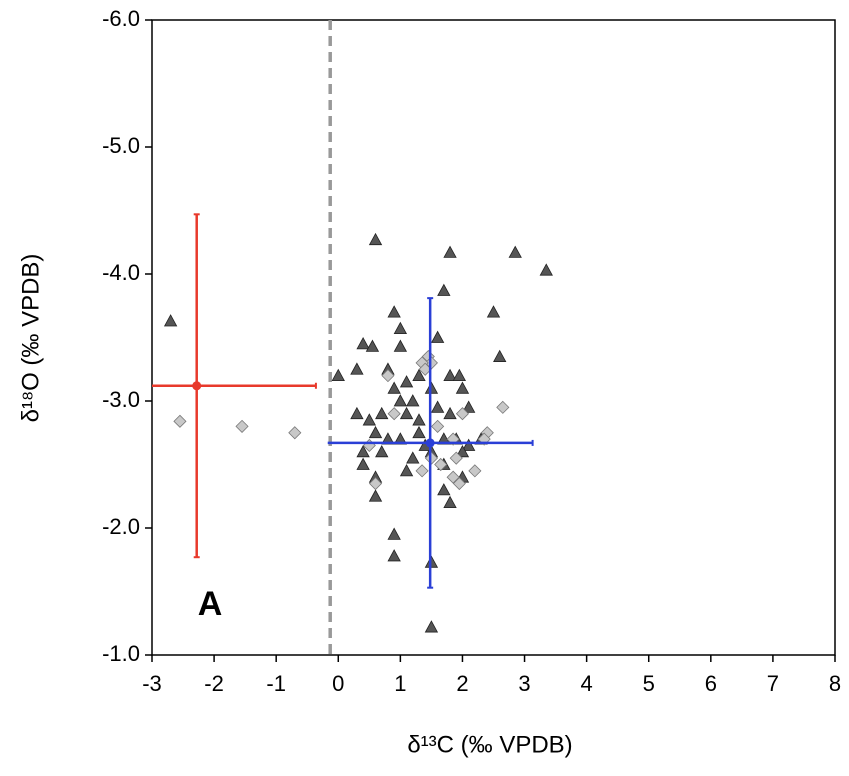 The height and width of the screenshot is (776, 849). What do you see at coordinates (400, 683) in the screenshot?
I see `x-tick-label: 1` at bounding box center [400, 683].